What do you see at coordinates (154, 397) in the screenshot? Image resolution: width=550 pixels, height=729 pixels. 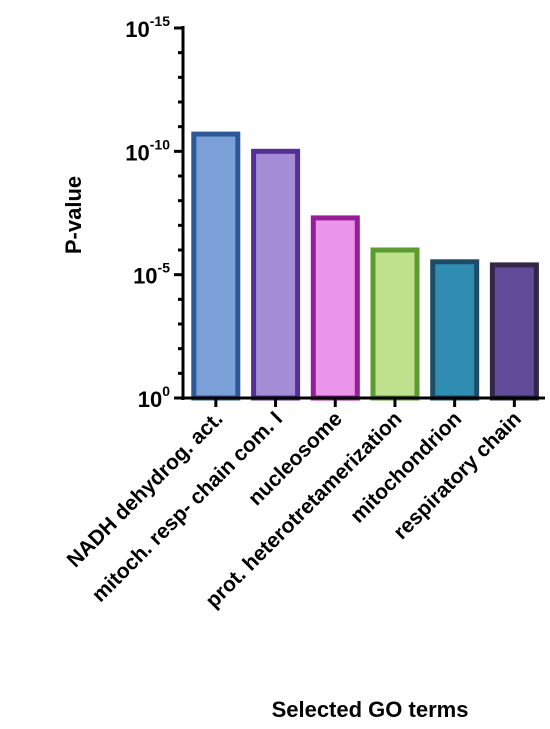 I see `y-tick-label: 10⁰` at bounding box center [154, 397].